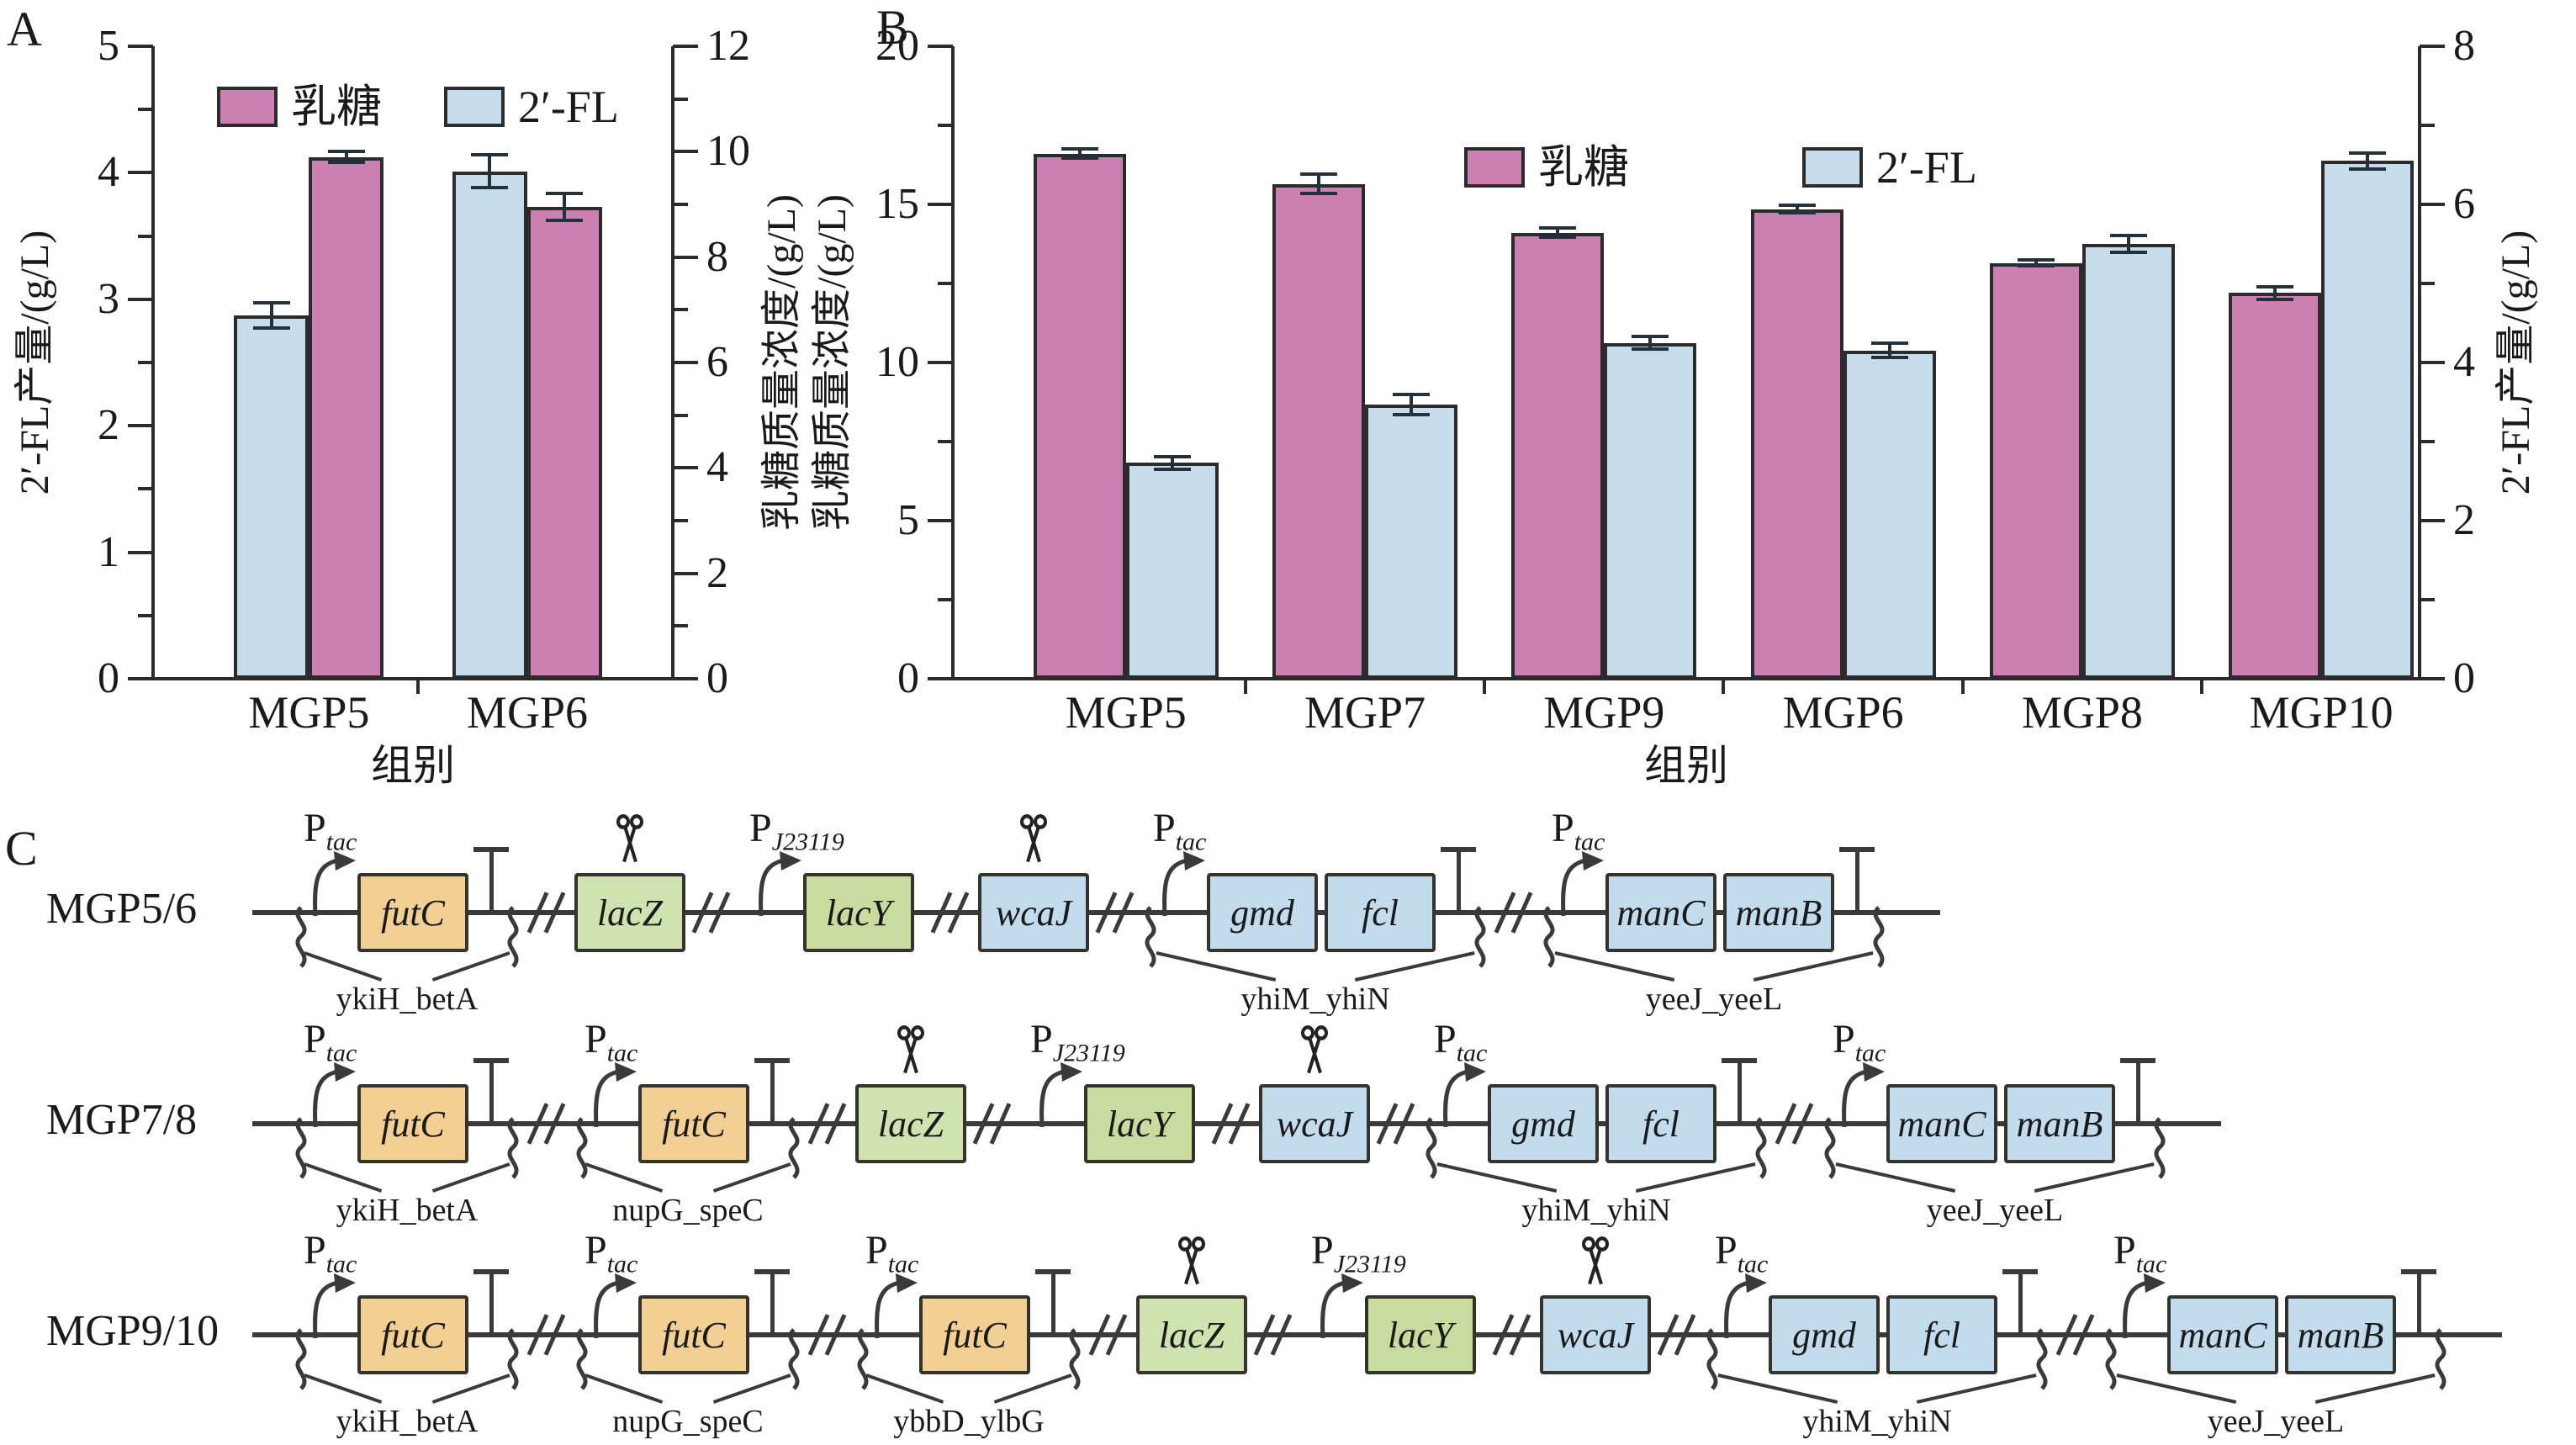  I want to click on left-axis-title: 乳糖质量浓度/(g/L), so click(832, 362).